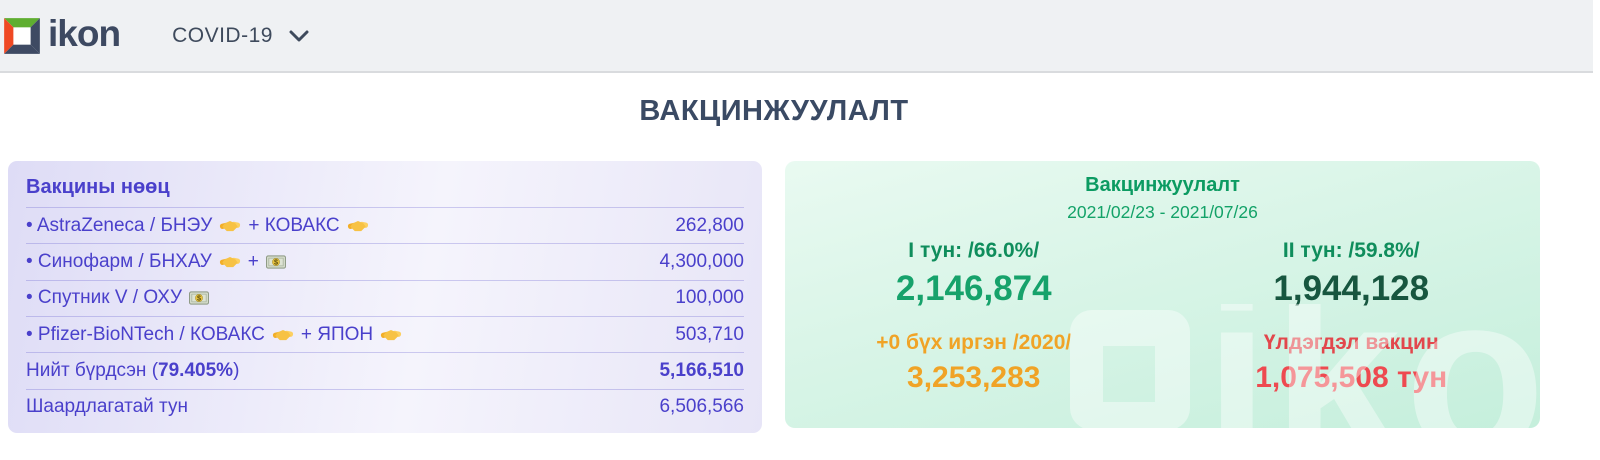 Image resolution: width=1600 pixels, height=460 pixels. I want to click on row-value: 4,300,000, so click(701, 261).